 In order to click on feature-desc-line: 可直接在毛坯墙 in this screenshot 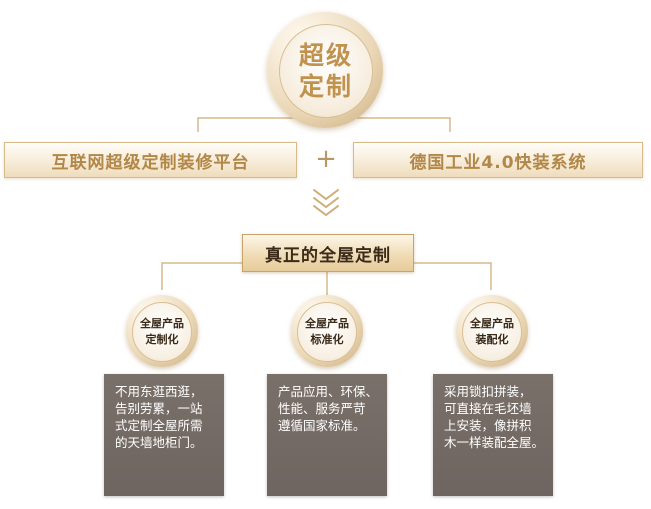, I will do `click(488, 408)`.